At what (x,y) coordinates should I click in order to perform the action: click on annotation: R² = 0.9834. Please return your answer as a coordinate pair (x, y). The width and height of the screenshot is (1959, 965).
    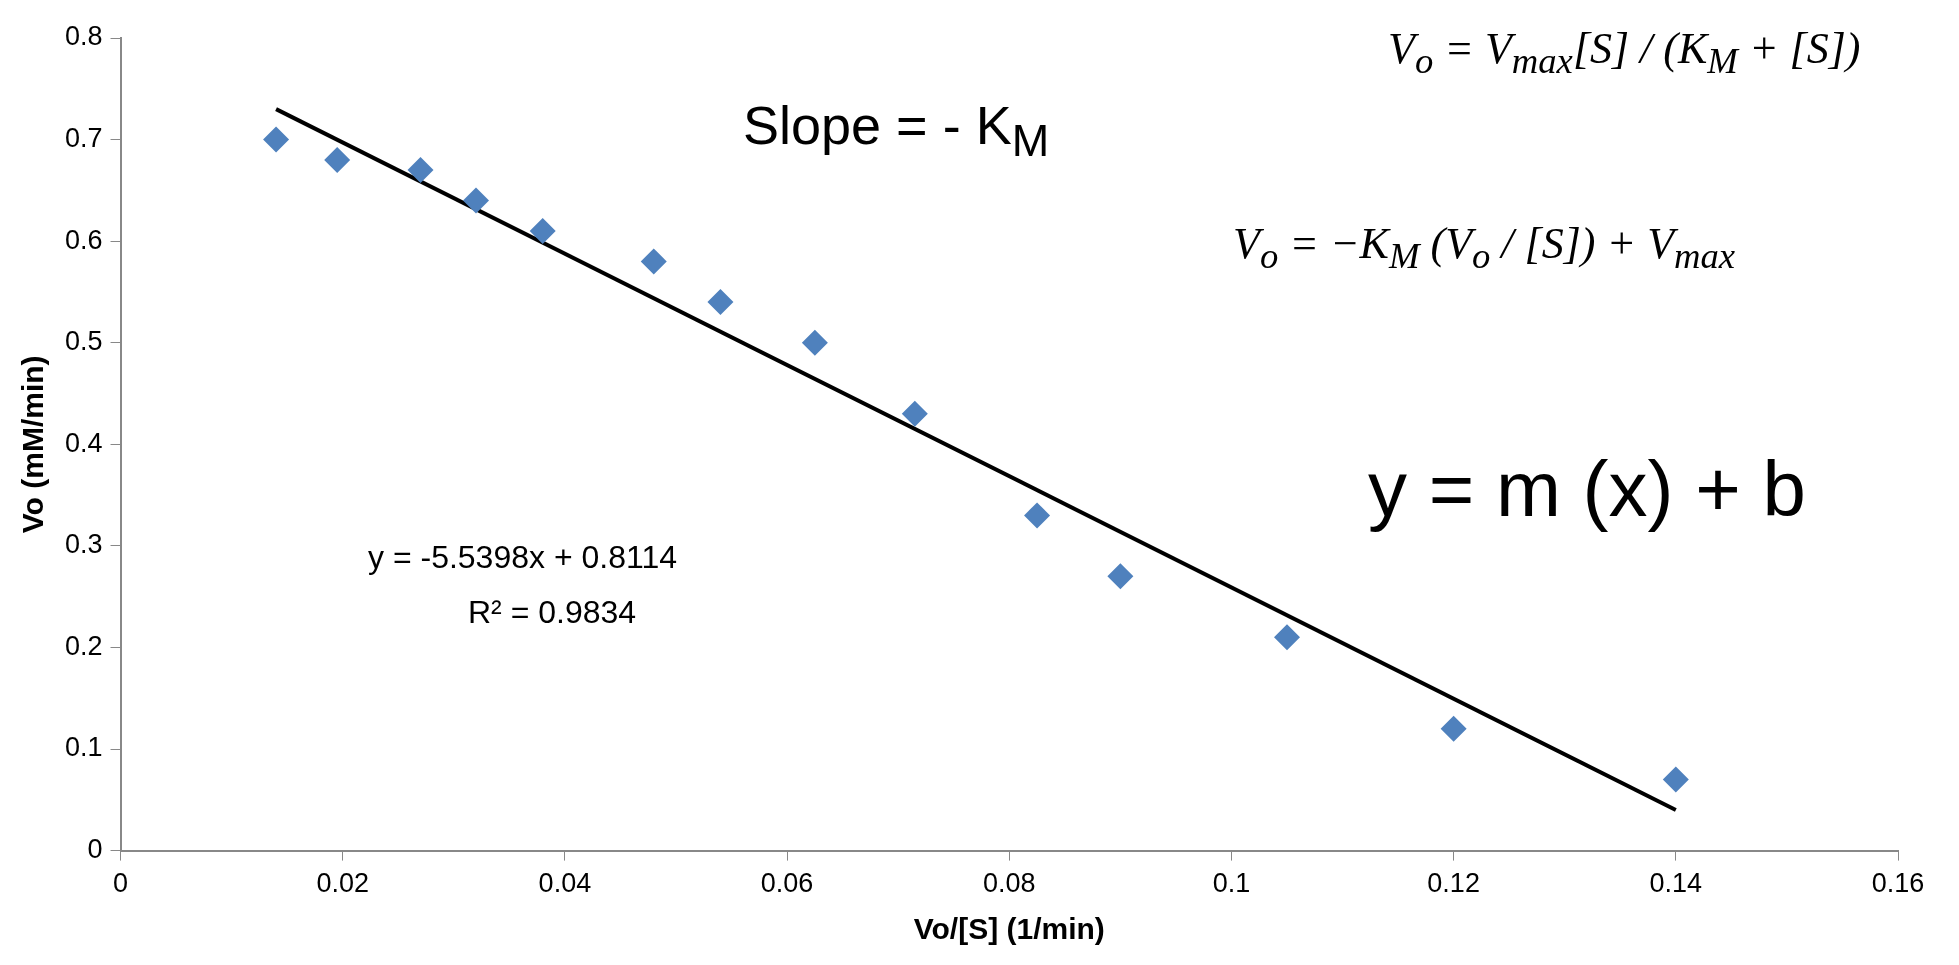
    Looking at the image, I should click on (552, 612).